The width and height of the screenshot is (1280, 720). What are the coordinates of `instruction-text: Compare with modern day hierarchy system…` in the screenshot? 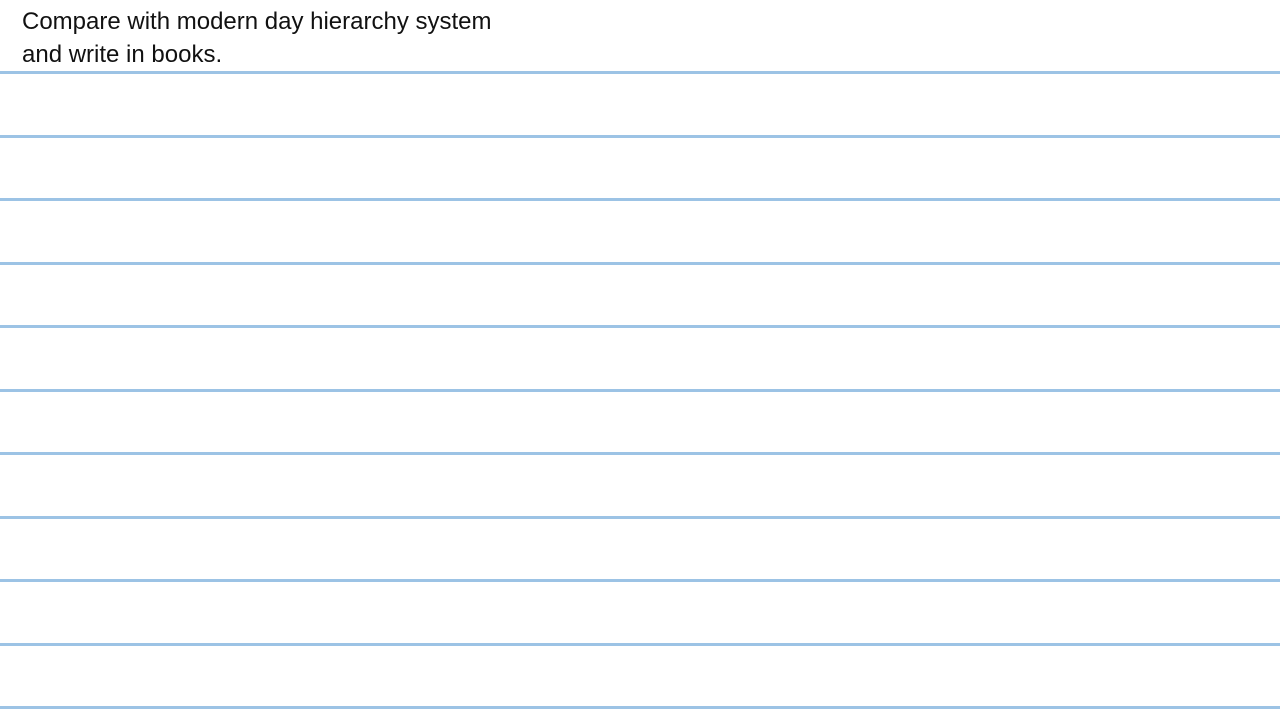 It's located at (302, 38).